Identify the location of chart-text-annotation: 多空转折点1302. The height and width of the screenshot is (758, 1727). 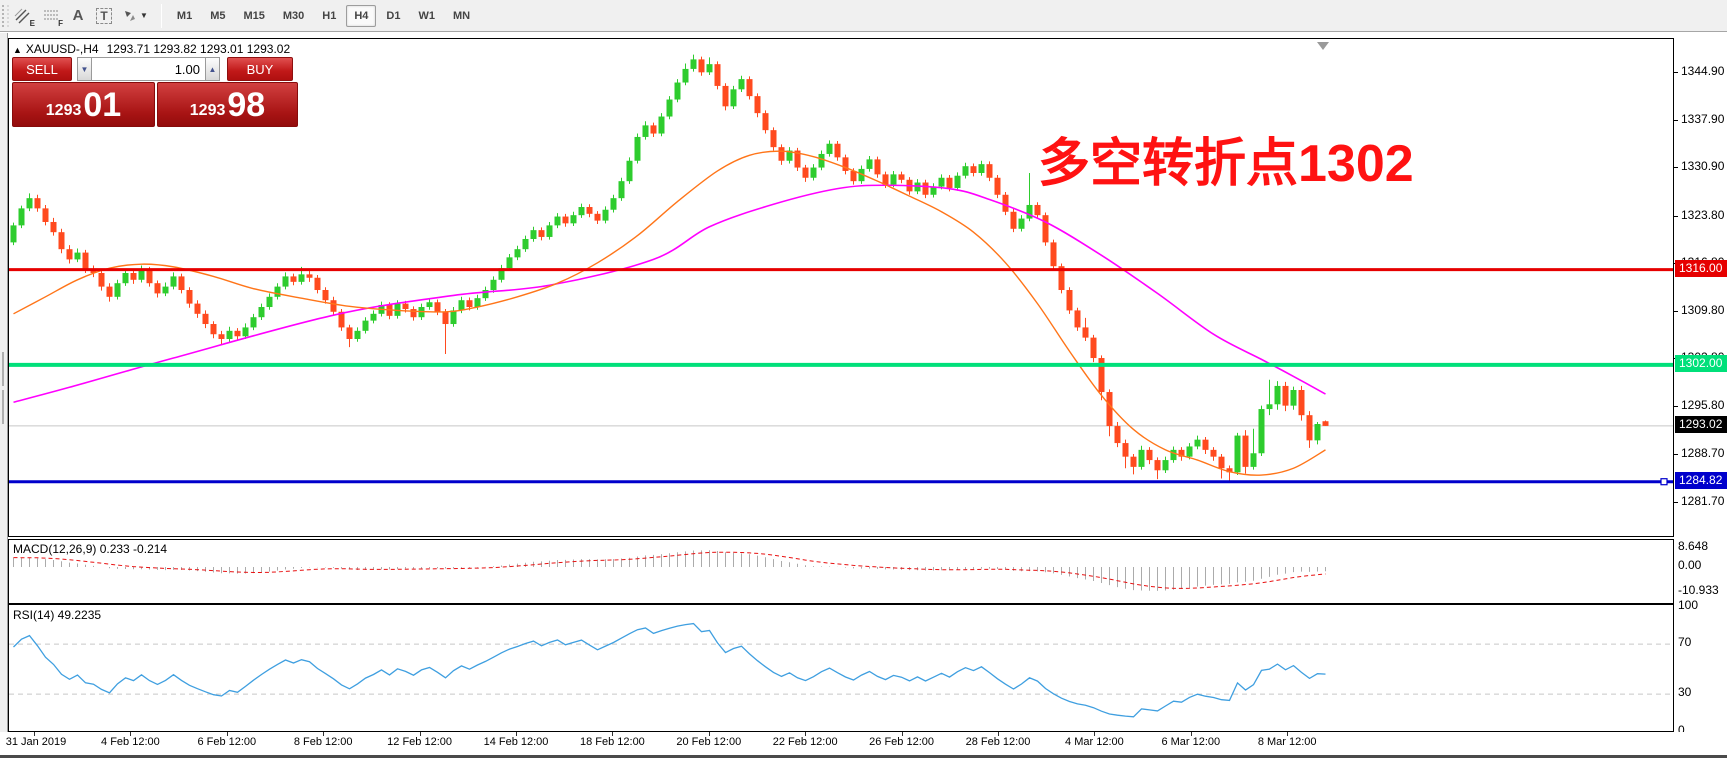
(1226, 164).